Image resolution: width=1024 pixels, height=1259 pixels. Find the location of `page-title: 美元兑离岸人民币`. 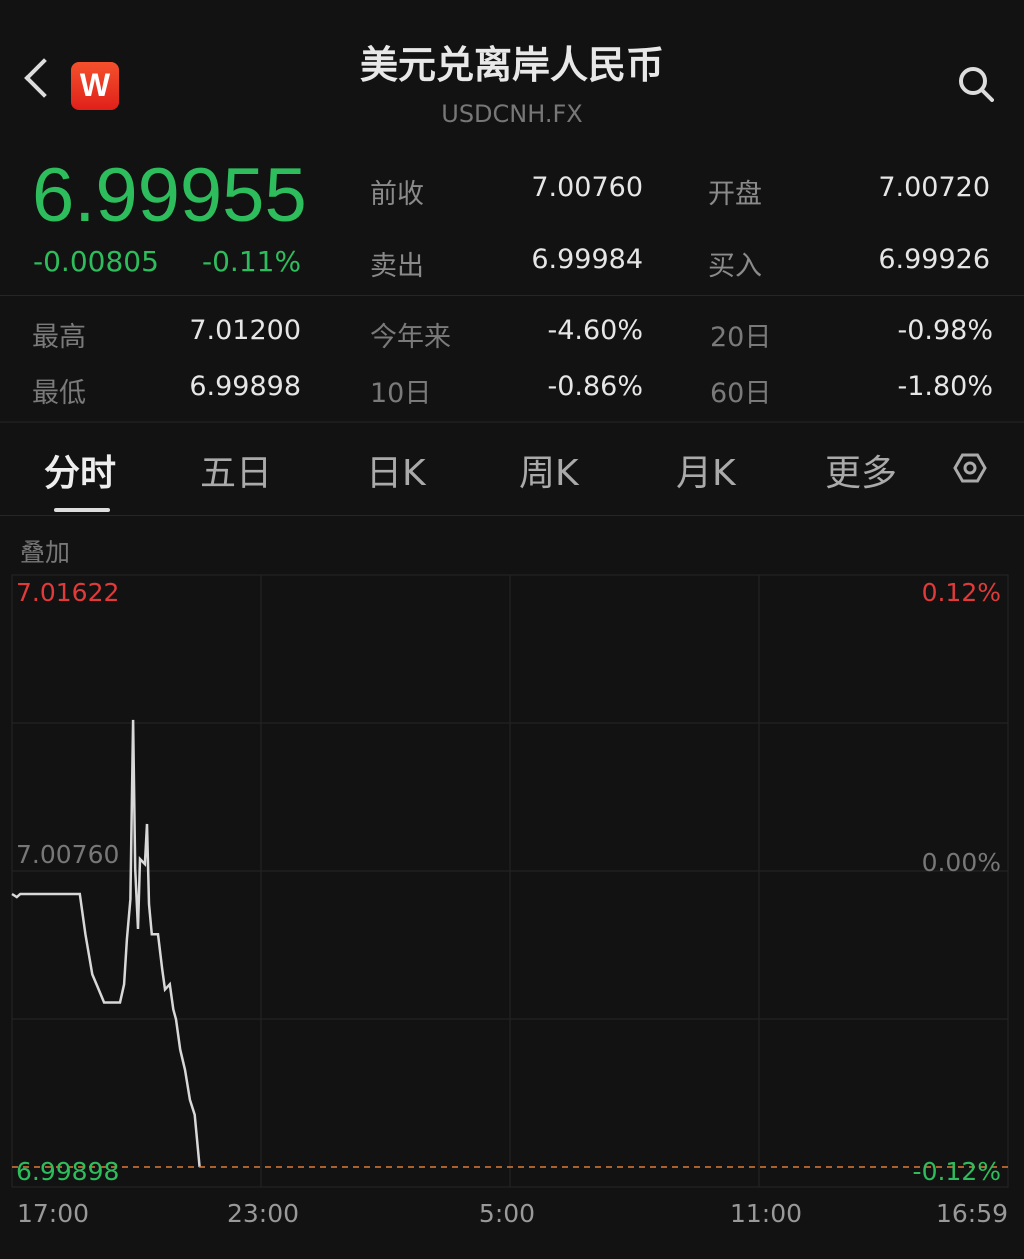

page-title: 美元兑离岸人民币 is located at coordinates (511, 65).